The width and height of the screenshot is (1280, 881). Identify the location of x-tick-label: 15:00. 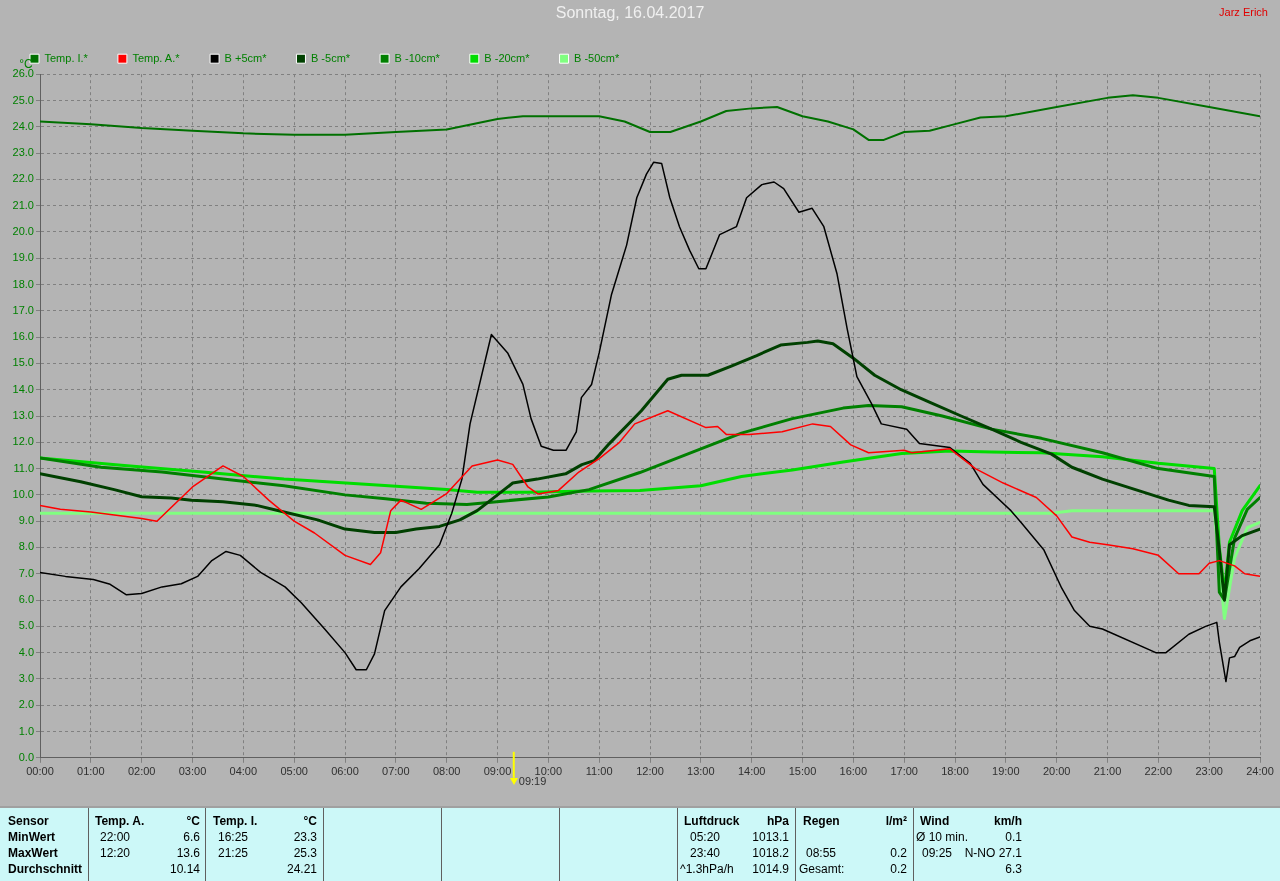
(802, 771).